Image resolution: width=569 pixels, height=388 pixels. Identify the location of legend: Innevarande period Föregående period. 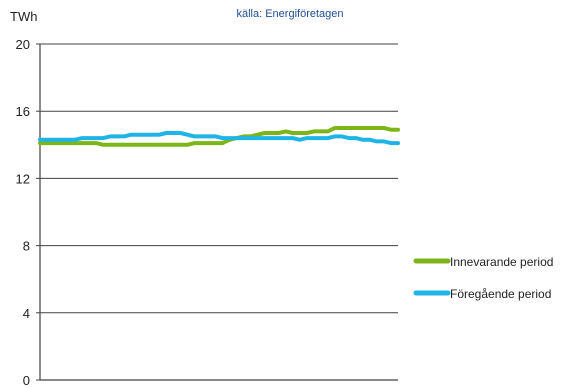
(483, 278).